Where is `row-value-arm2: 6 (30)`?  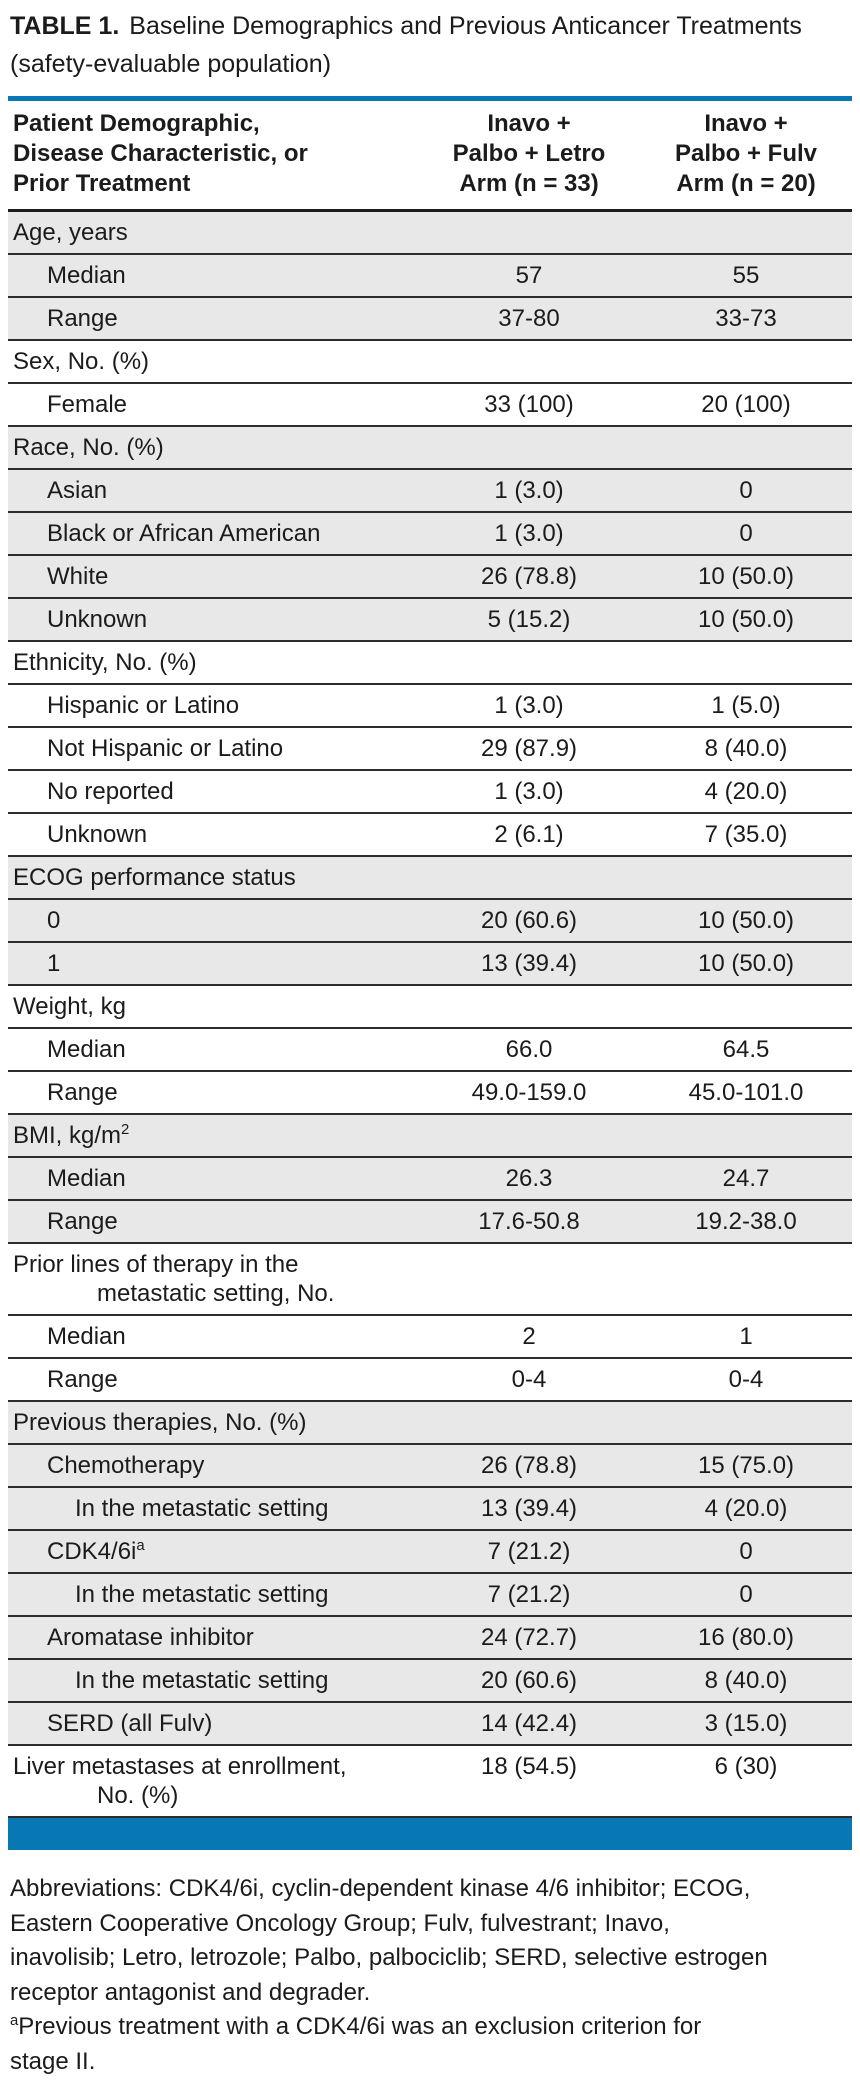
row-value-arm2: 6 (30) is located at coordinates (746, 1781).